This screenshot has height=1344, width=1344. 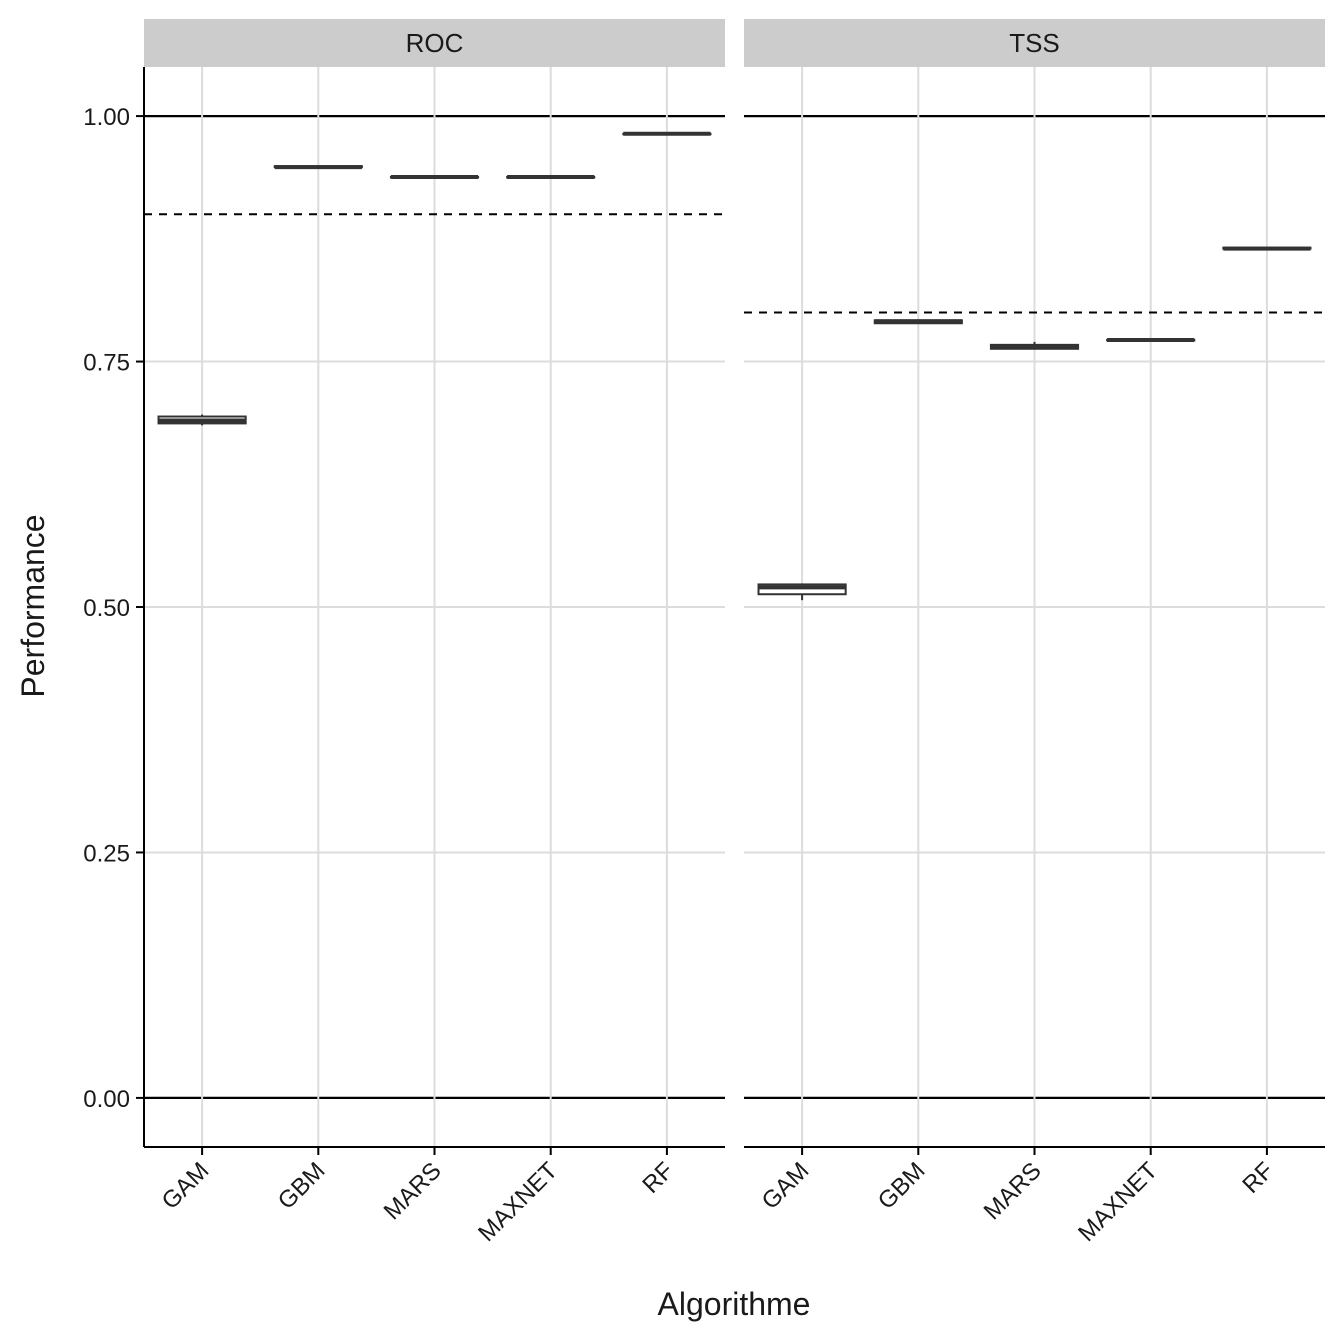 I want to click on y-tick-label: 0.00, so click(x=106, y=1099).